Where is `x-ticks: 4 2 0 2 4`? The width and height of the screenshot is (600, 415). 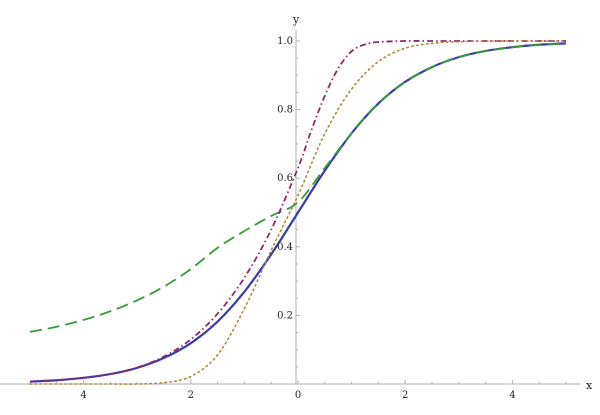
x-ticks: 4 2 0 2 4 is located at coordinates (298, 390).